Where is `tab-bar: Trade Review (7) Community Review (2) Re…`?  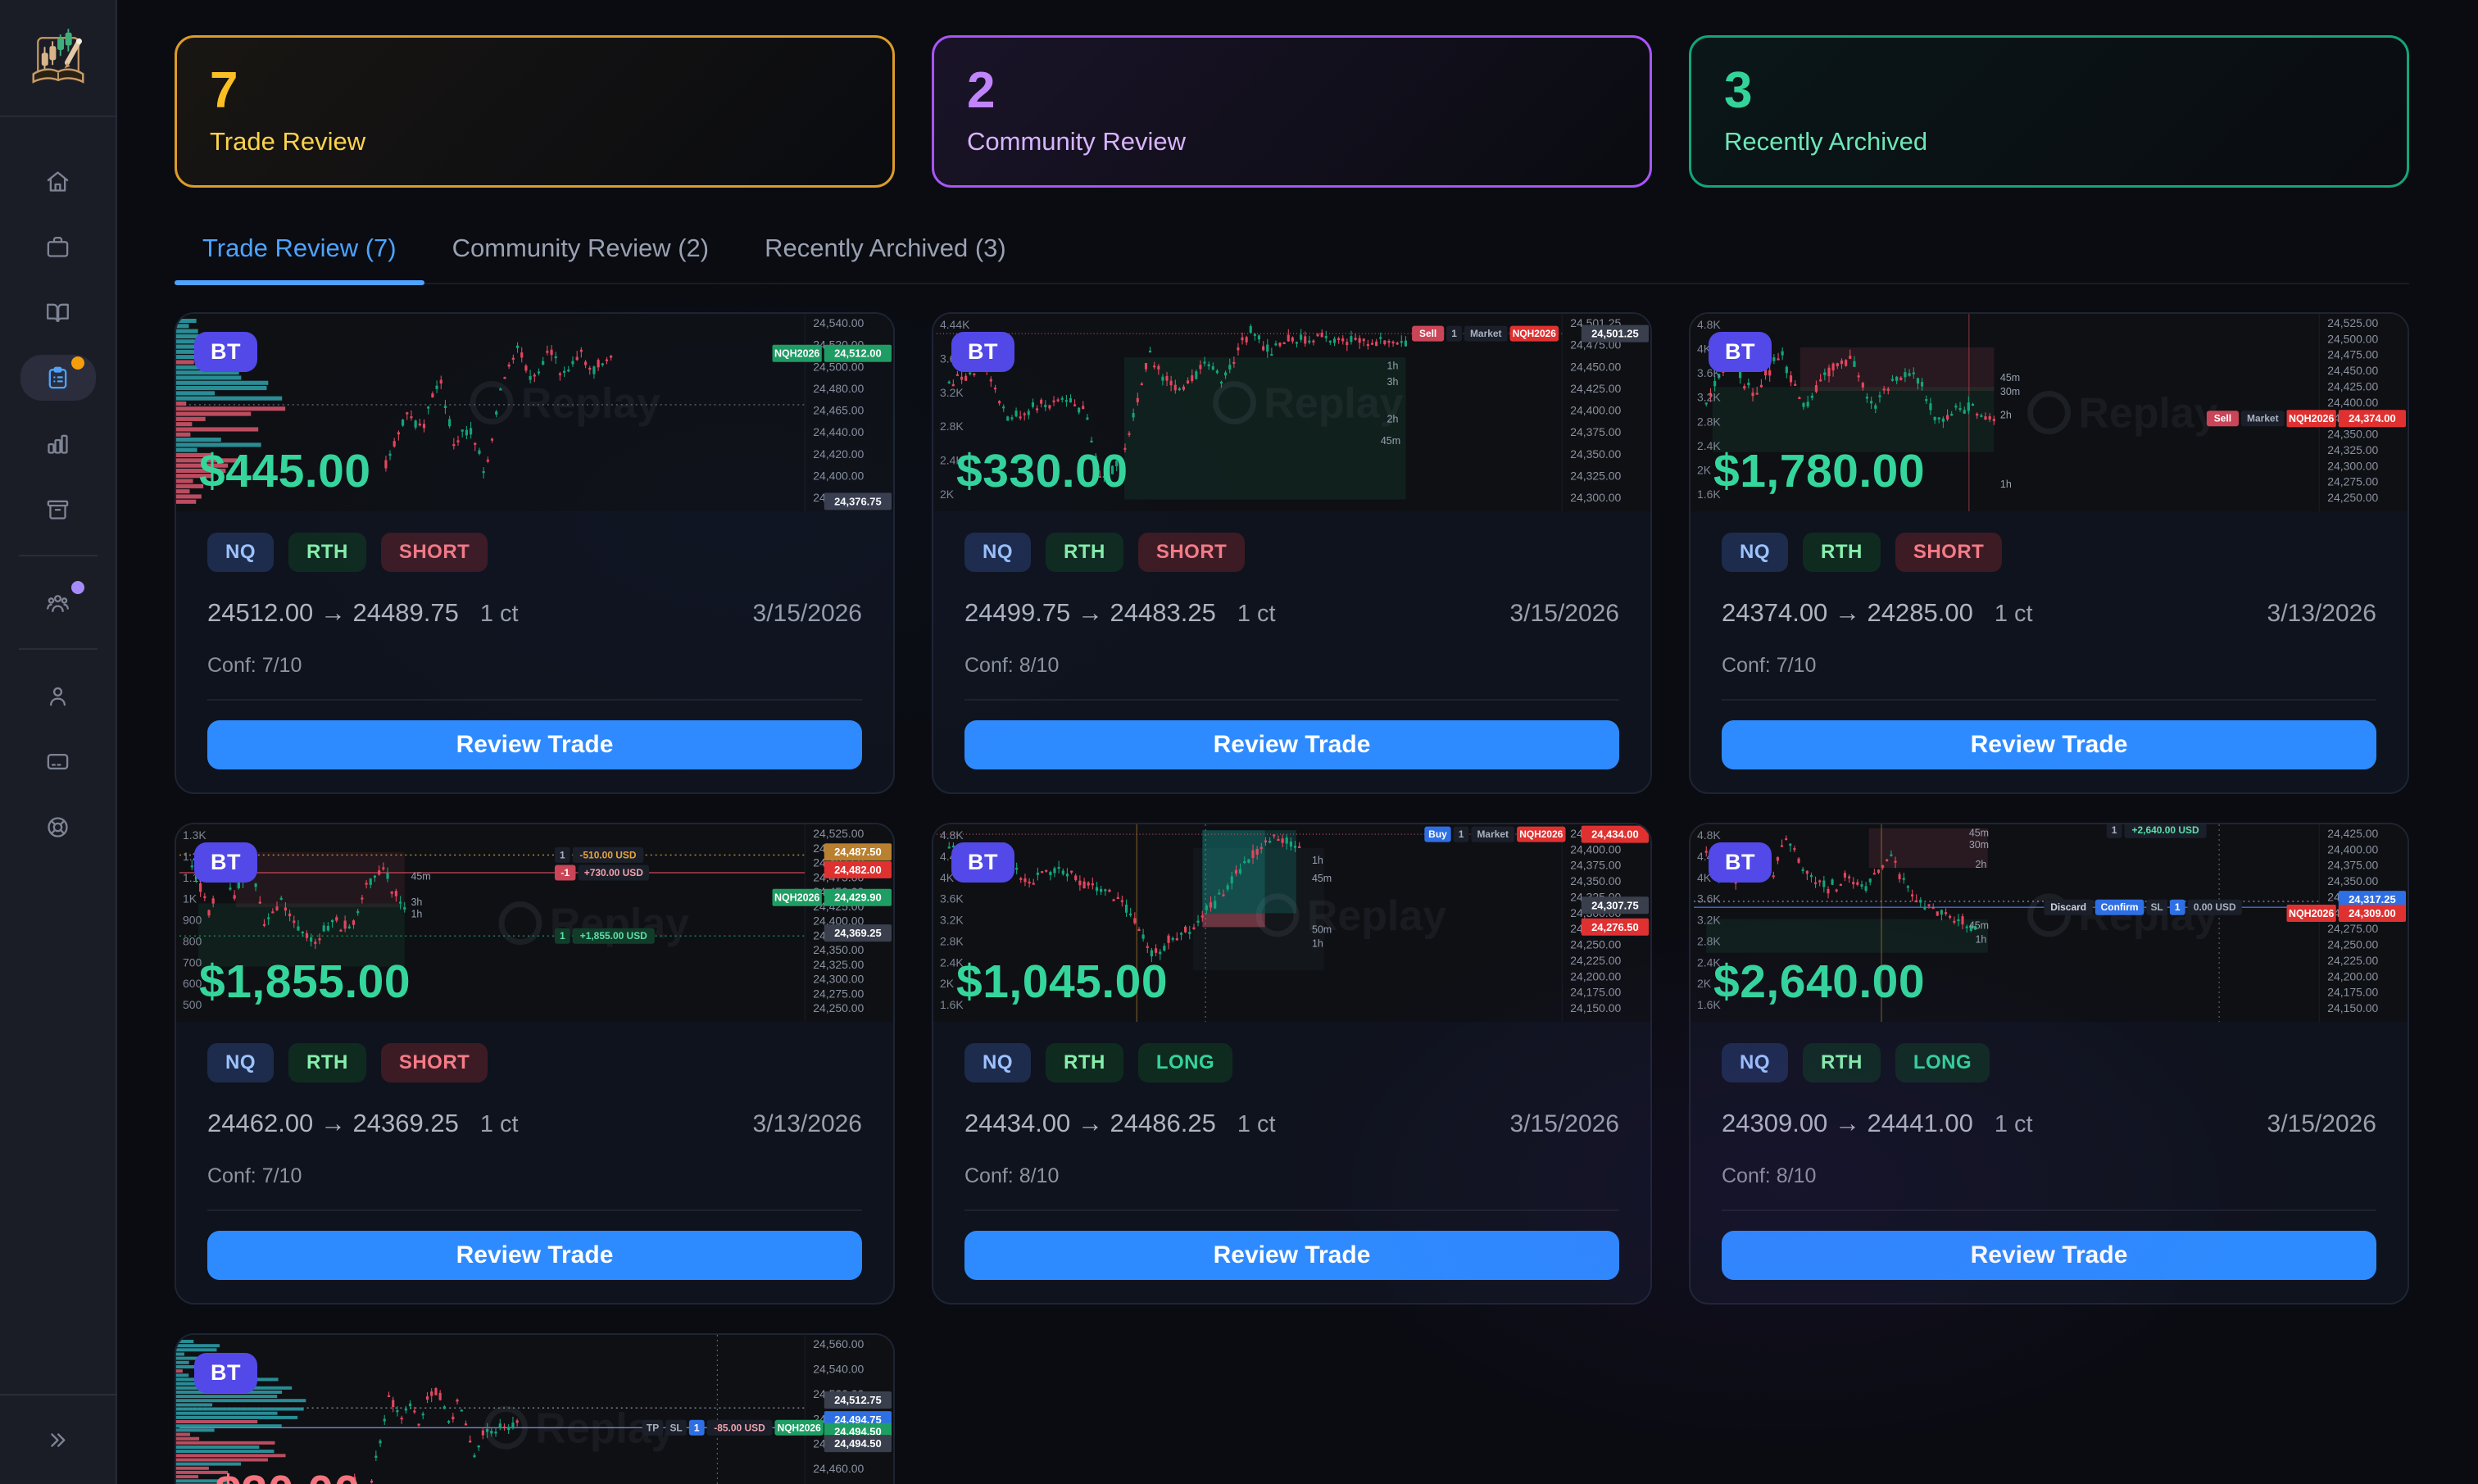 tab-bar: Trade Review (7) Community Review (2) Re… is located at coordinates (1292, 255).